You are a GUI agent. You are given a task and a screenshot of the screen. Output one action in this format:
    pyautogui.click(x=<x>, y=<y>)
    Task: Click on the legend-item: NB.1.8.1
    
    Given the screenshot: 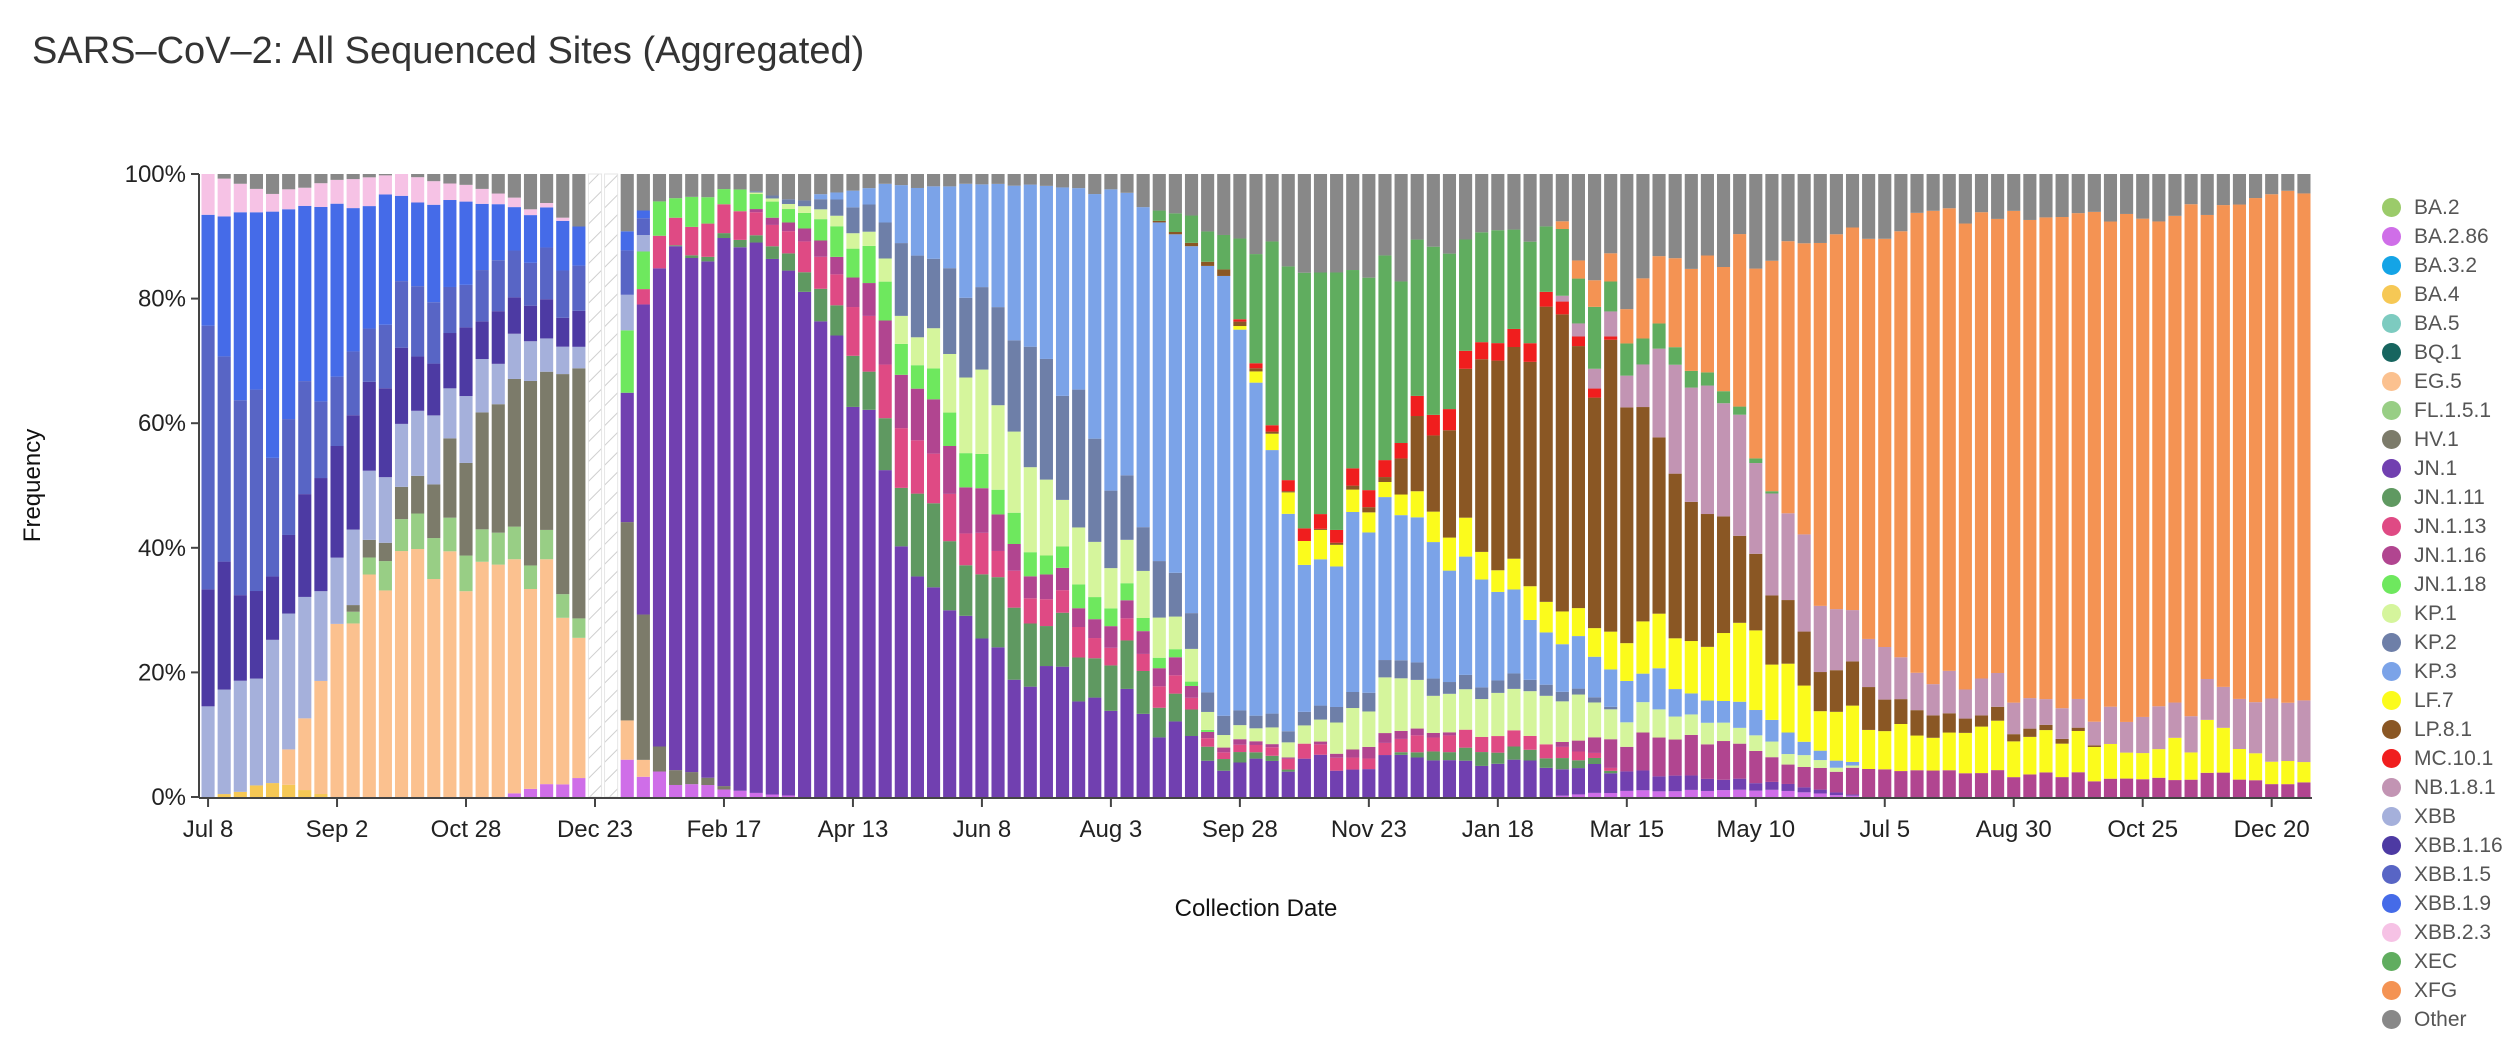 What is the action you would take?
    pyautogui.click(x=2442, y=787)
    